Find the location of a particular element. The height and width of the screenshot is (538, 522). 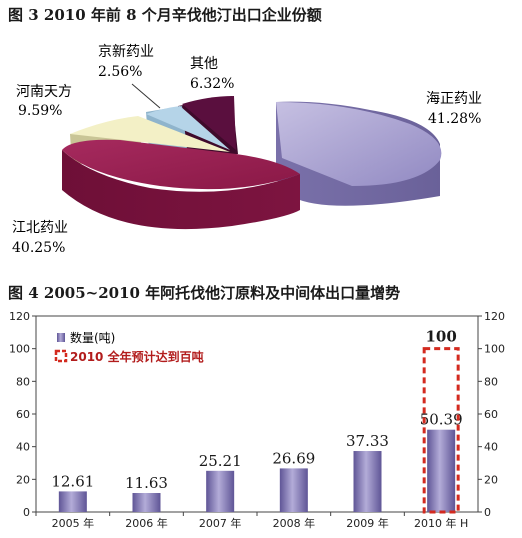

pie-slice-side-jiangbei is located at coordinates (181, 190).